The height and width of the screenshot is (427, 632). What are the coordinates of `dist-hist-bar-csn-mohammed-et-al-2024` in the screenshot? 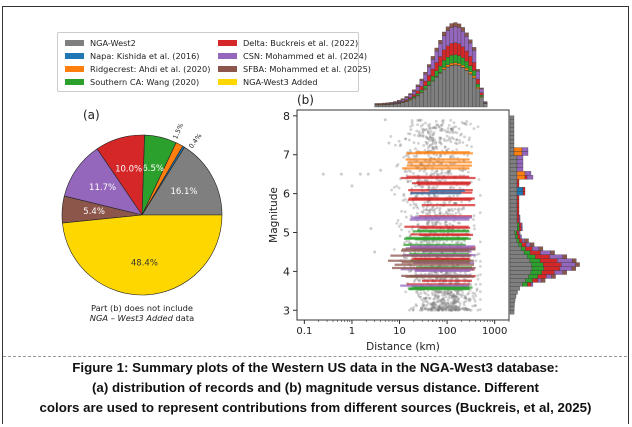 It's located at (410, 96).